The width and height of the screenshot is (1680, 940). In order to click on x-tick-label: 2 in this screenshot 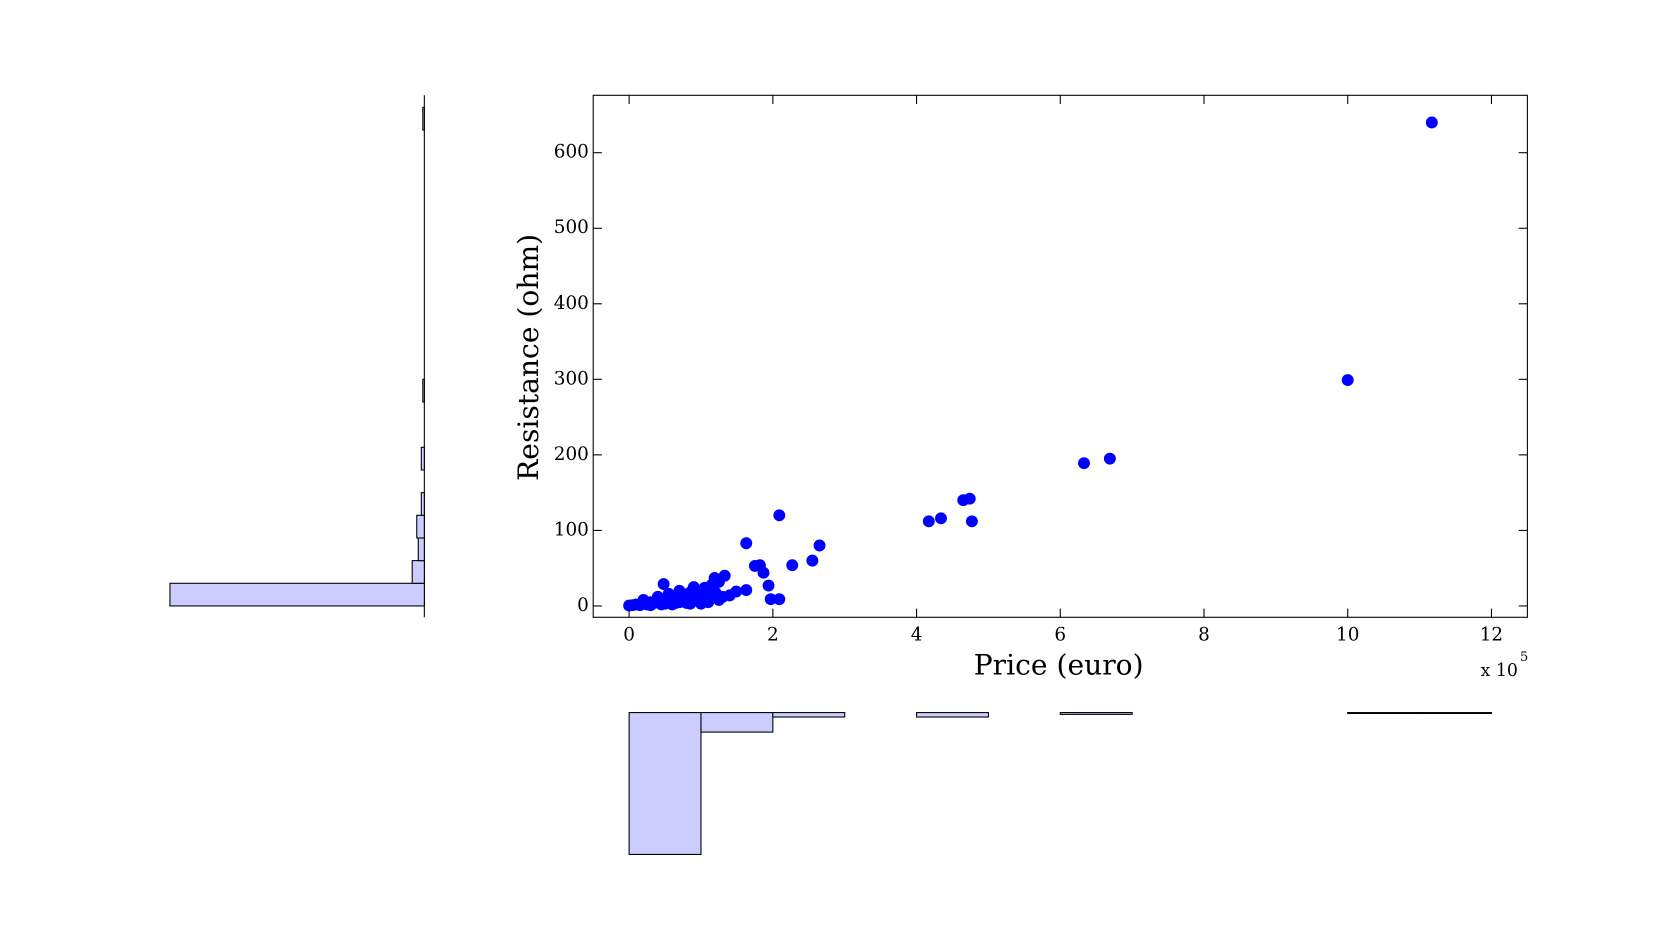, I will do `click(773, 635)`.